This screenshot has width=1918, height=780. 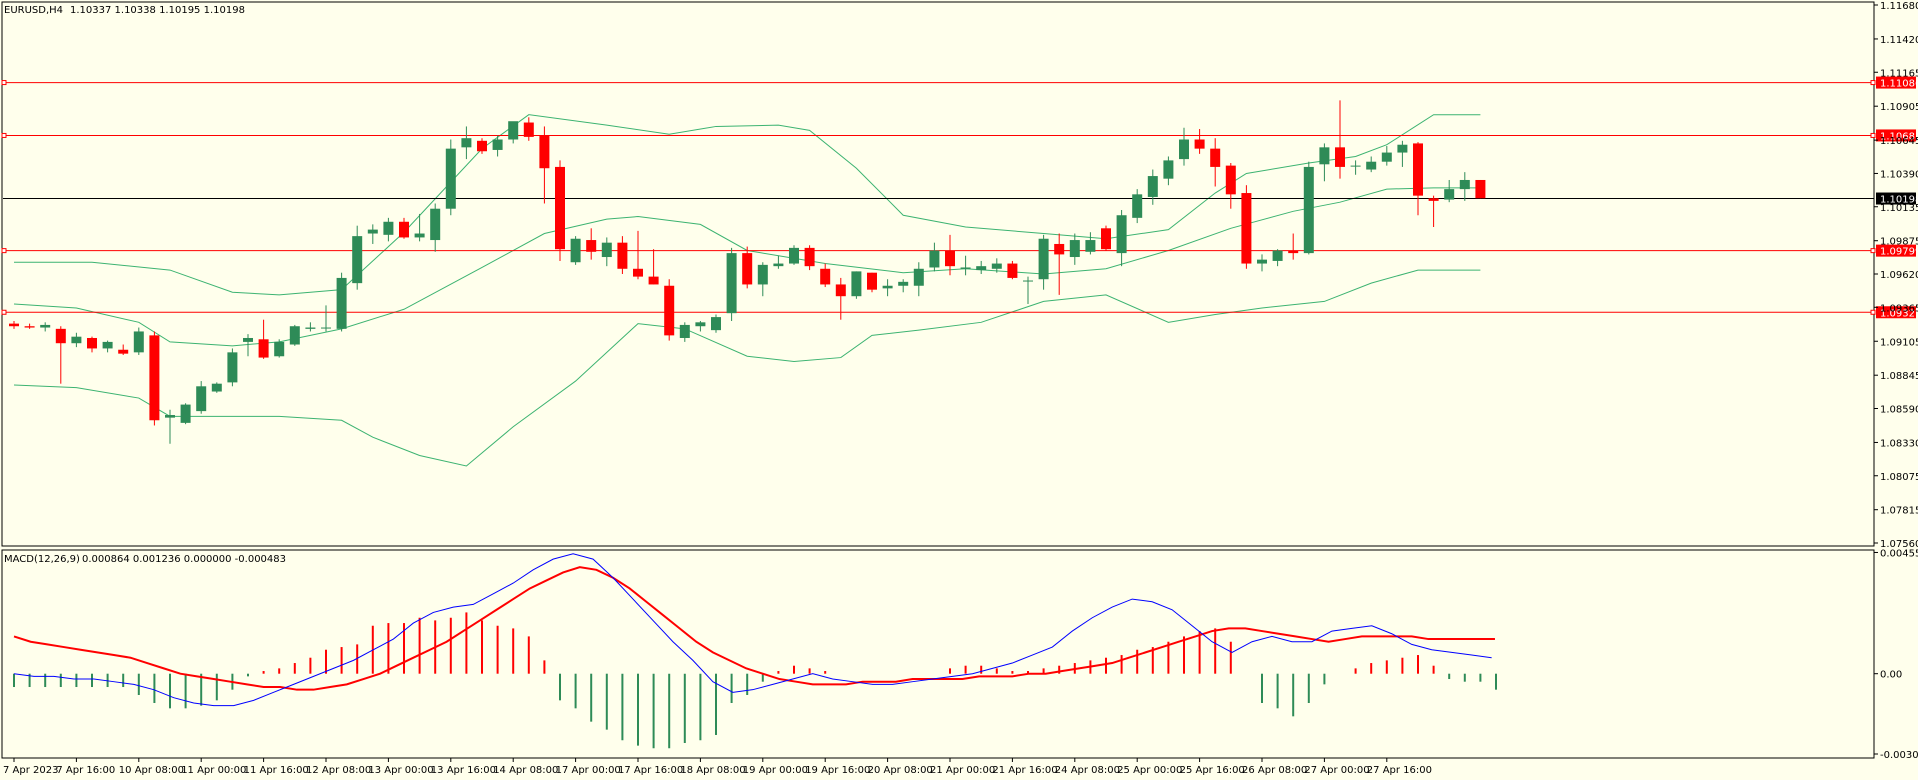 What do you see at coordinates (1899, 6) in the screenshot?
I see `price-tick-label: 1.11680` at bounding box center [1899, 6].